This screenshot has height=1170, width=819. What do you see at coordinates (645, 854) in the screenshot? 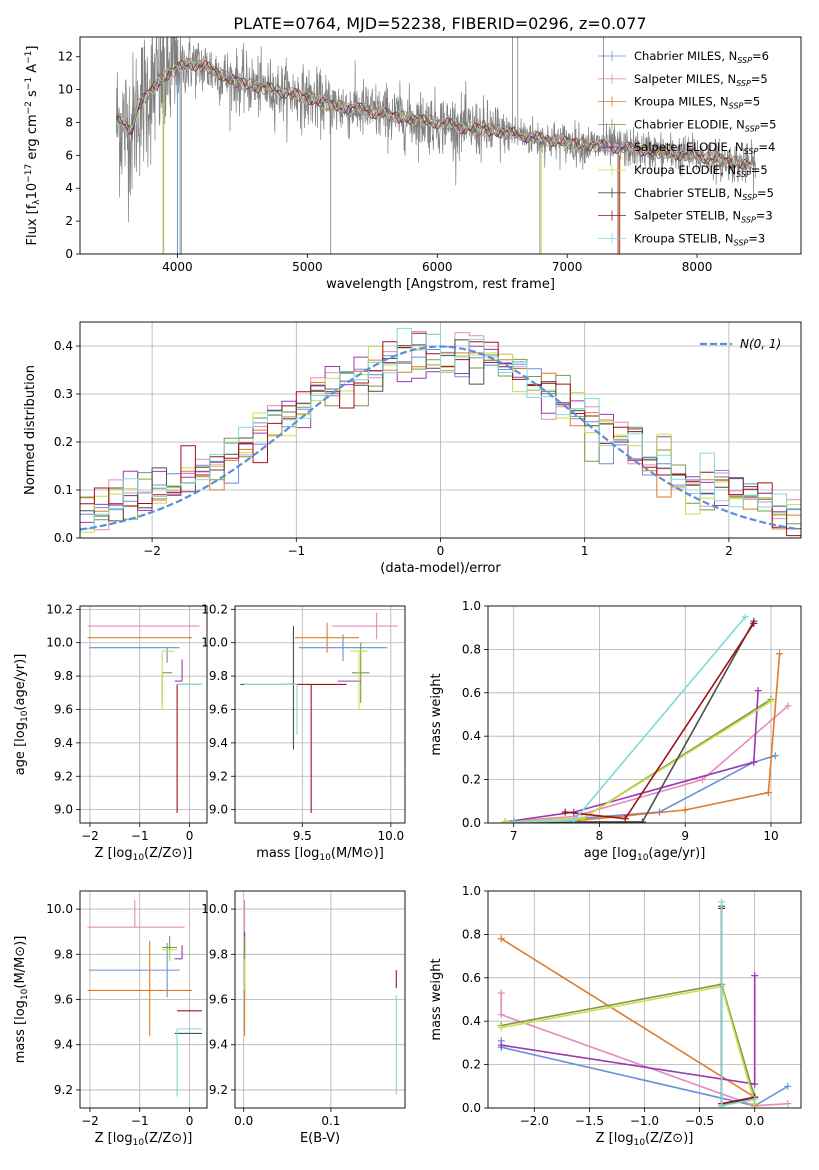
I see `x-axis-label: age [log10(age/yr)]` at bounding box center [645, 854].